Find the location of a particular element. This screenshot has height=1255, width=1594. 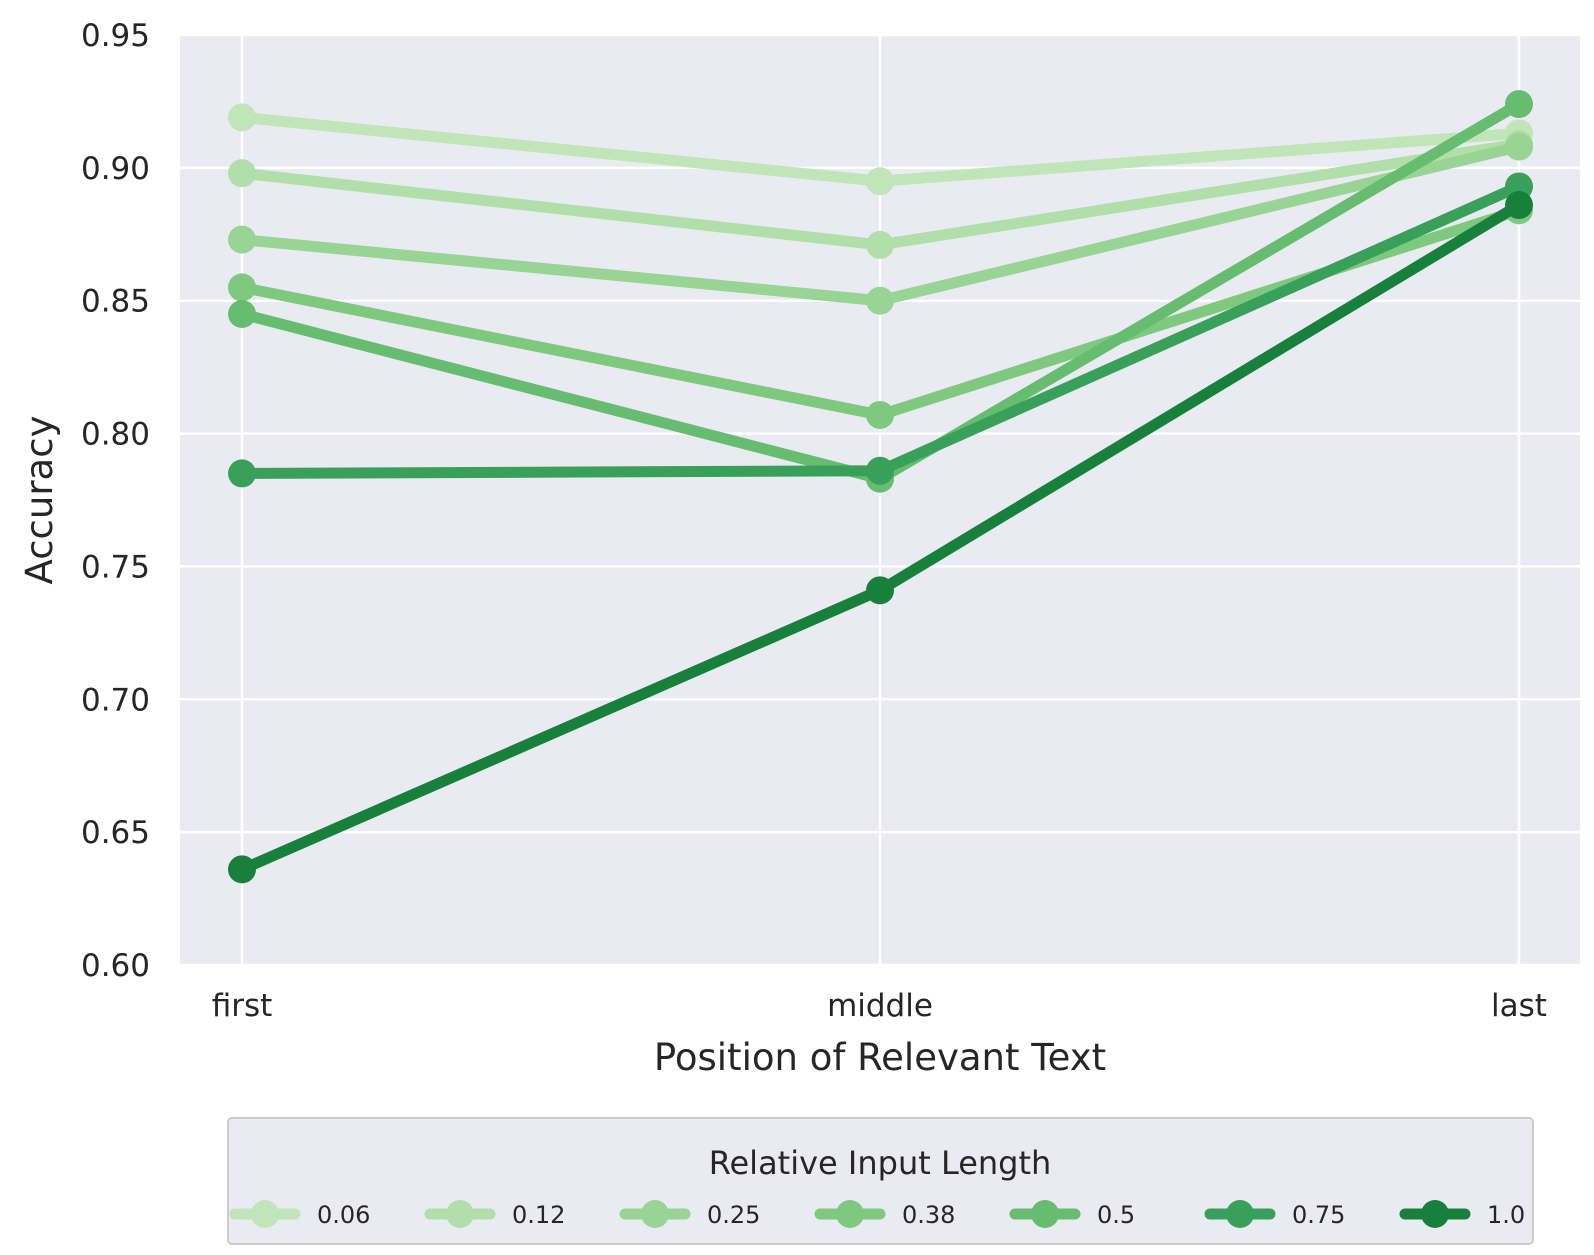

legend-label: 0.06 is located at coordinates (343, 1215).